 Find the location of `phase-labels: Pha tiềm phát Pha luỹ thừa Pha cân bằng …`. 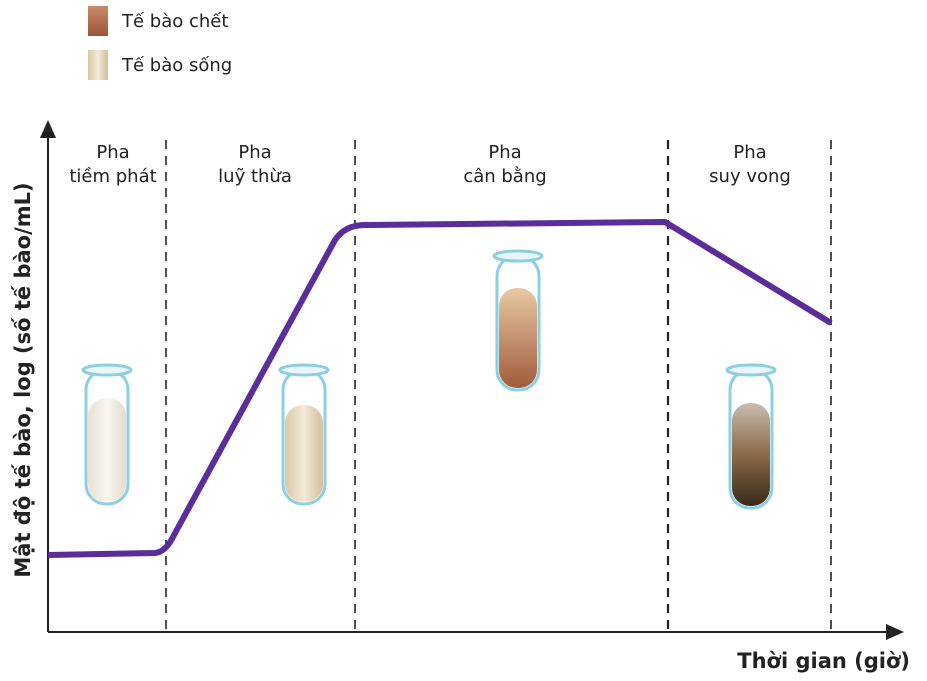

phase-labels: Pha tiềm phát Pha luỹ thừa Pha cân bằng … is located at coordinates (429, 164).